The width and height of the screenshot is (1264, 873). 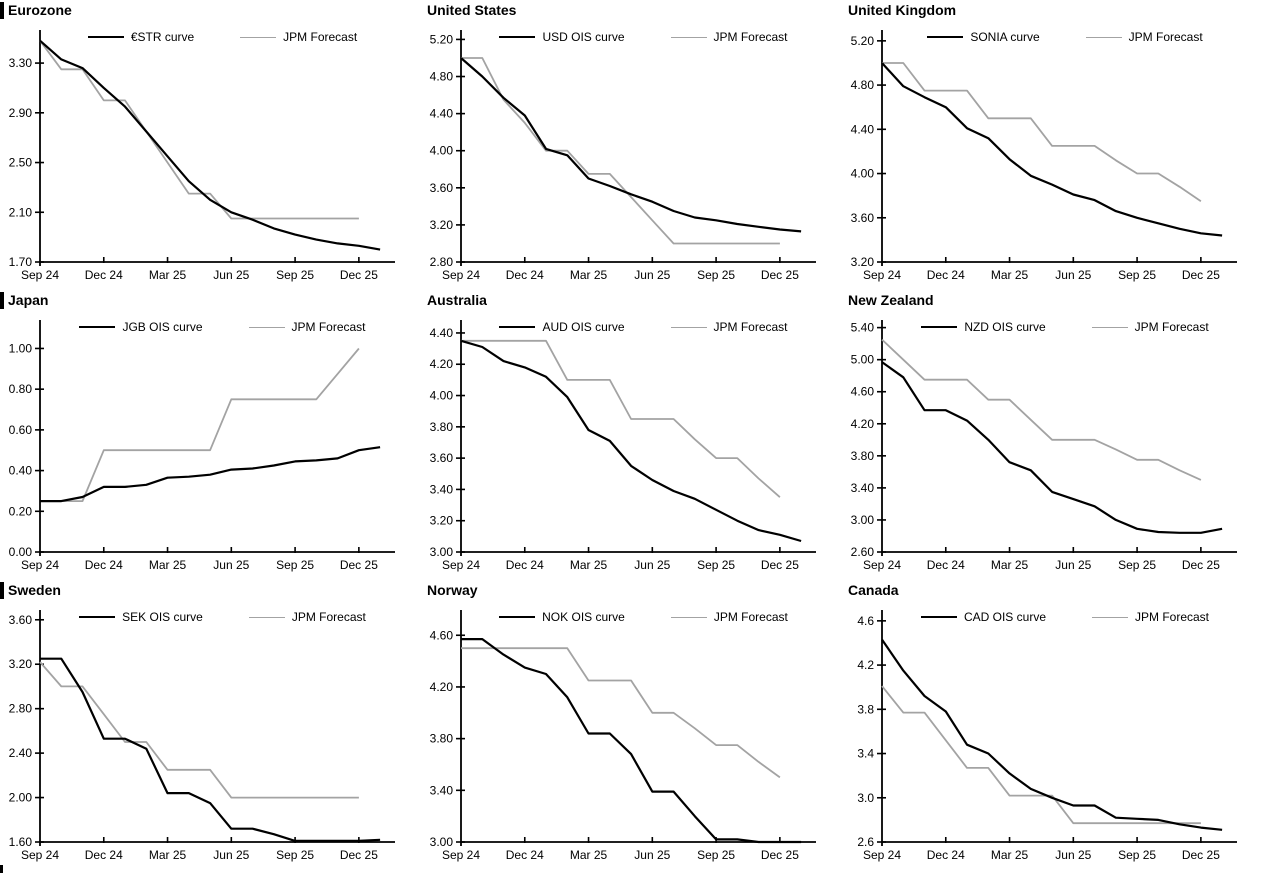 What do you see at coordinates (865, 621) in the screenshot?
I see `svg-text: 4.6` at bounding box center [865, 621].